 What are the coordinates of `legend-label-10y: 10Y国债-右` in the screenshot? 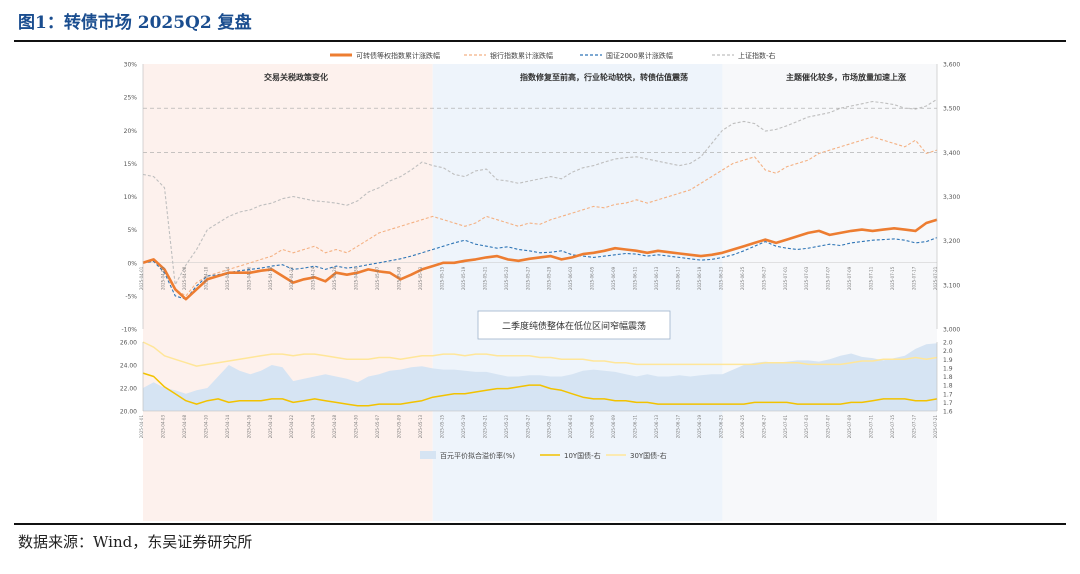 It's located at (582, 455).